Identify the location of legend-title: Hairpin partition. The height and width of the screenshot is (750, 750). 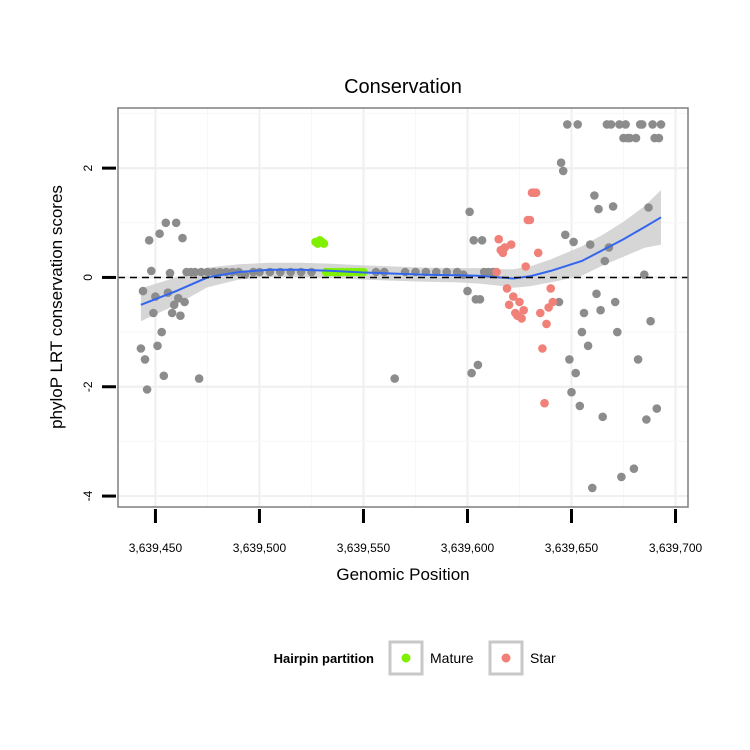
(324, 658).